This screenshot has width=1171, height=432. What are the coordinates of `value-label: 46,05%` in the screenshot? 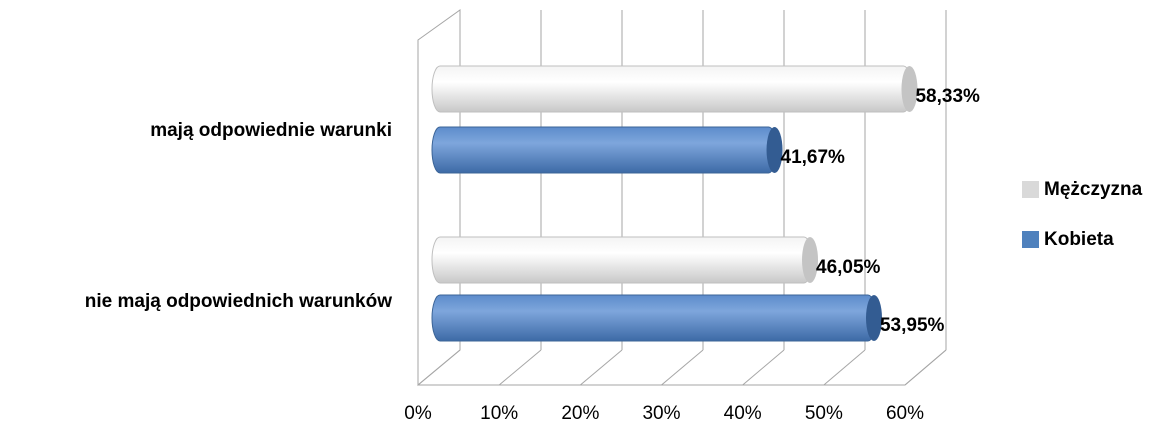 It's located at (848, 267).